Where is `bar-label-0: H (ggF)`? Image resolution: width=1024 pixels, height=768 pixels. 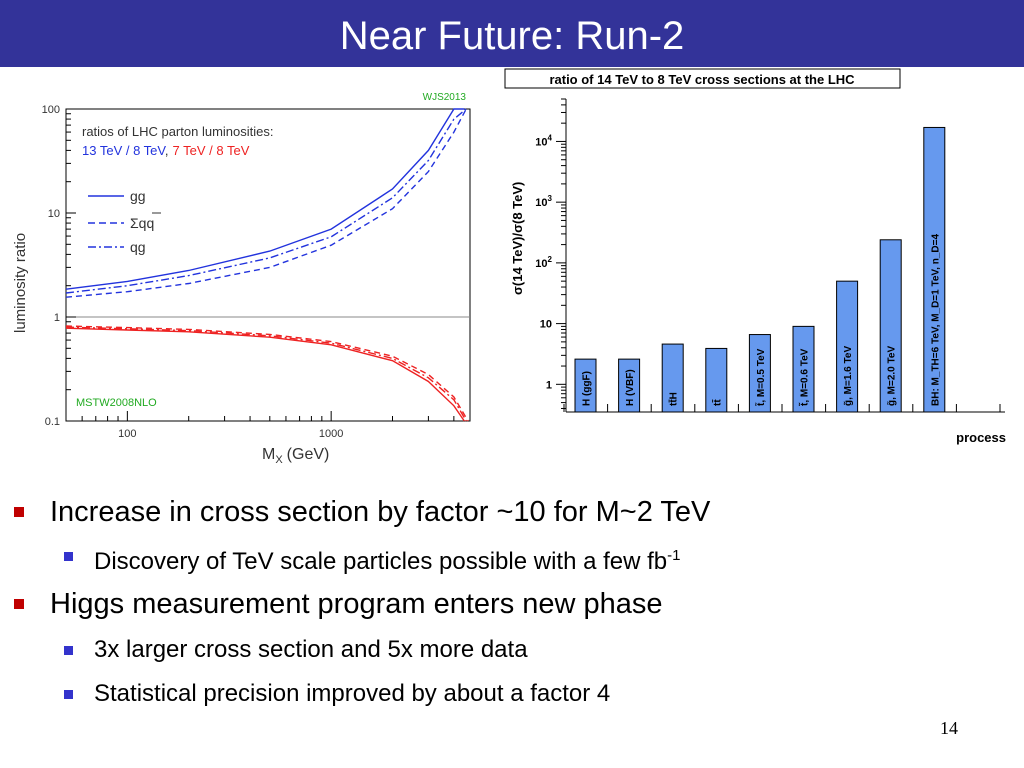
bar-label-0: H (ggF) is located at coordinates (587, 388).